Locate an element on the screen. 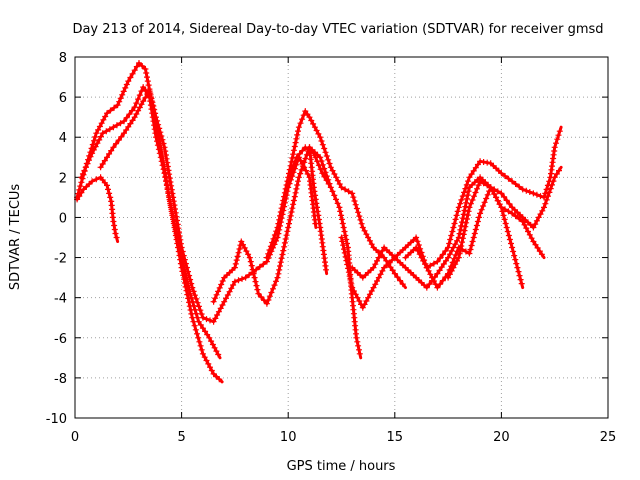 The height and width of the screenshot is (480, 640). y-tick-label: 0 is located at coordinates (63, 218).